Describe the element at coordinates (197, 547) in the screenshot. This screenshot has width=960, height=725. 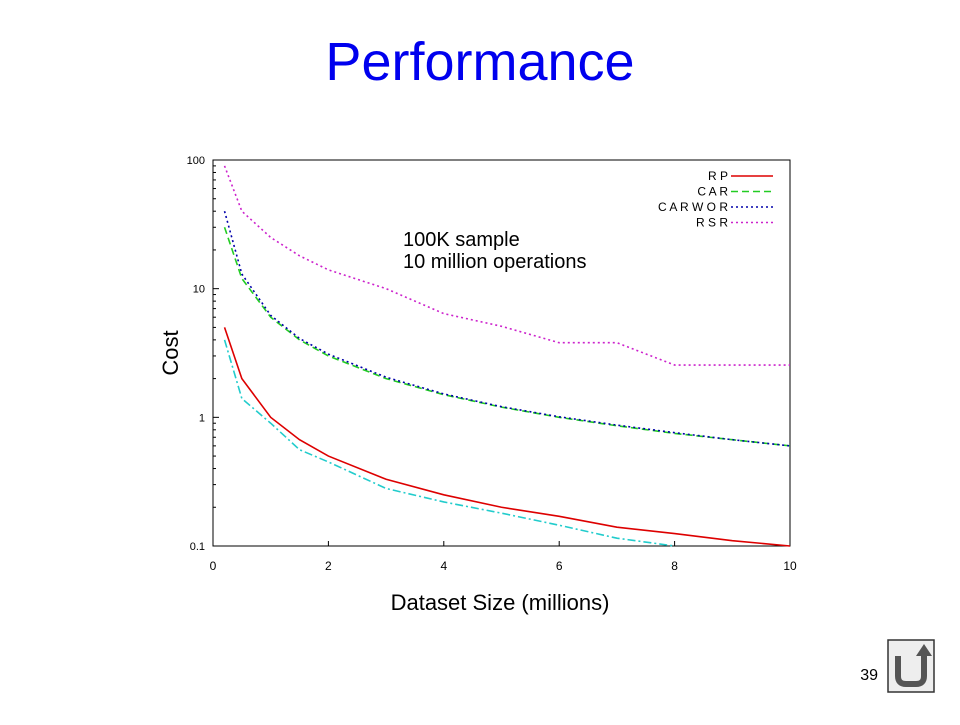
I see `y-tick-label: 0.1` at that location.